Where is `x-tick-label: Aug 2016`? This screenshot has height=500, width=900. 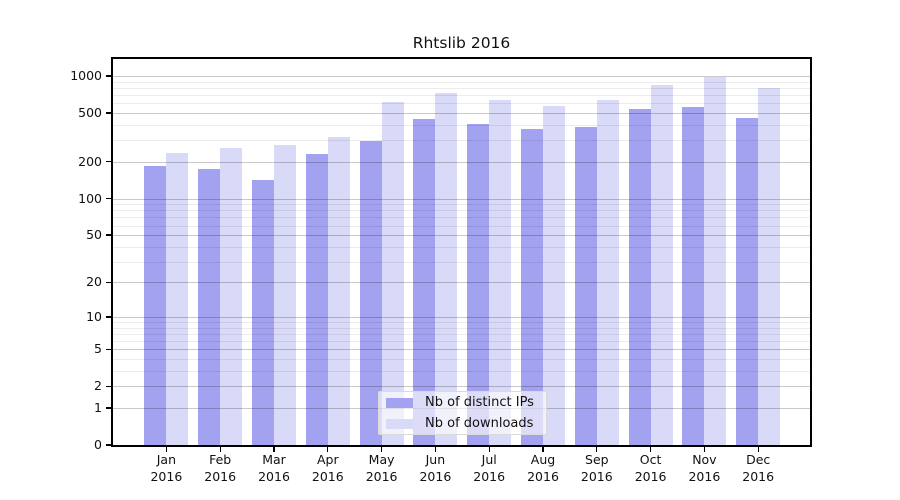
x-tick-label: Aug 2016 is located at coordinates (543, 468).